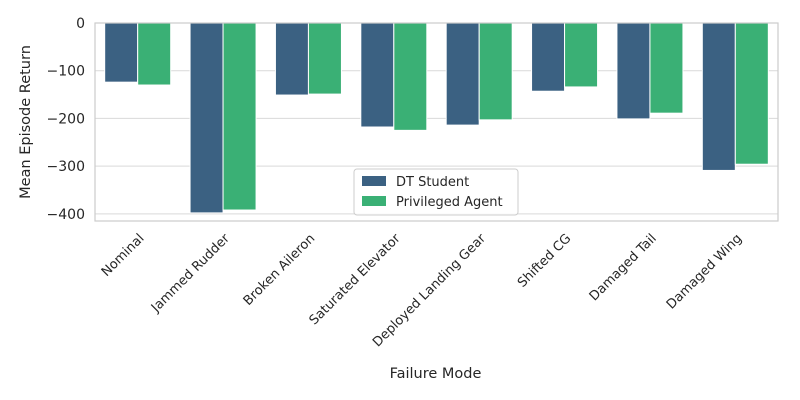 Image resolution: width=800 pixels, height=400 pixels. What do you see at coordinates (436, 374) in the screenshot?
I see `x-axis-title: Failure Mode` at bounding box center [436, 374].